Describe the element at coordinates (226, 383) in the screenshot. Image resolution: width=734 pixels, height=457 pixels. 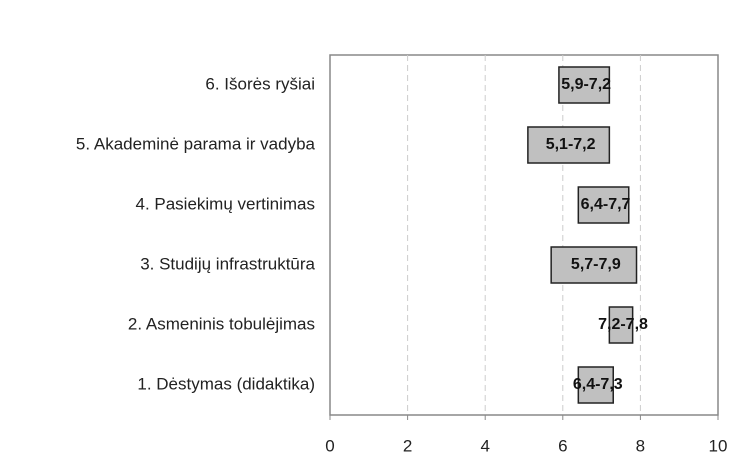
I see `category-label: 1. Dėstymas (didaktika)` at that location.